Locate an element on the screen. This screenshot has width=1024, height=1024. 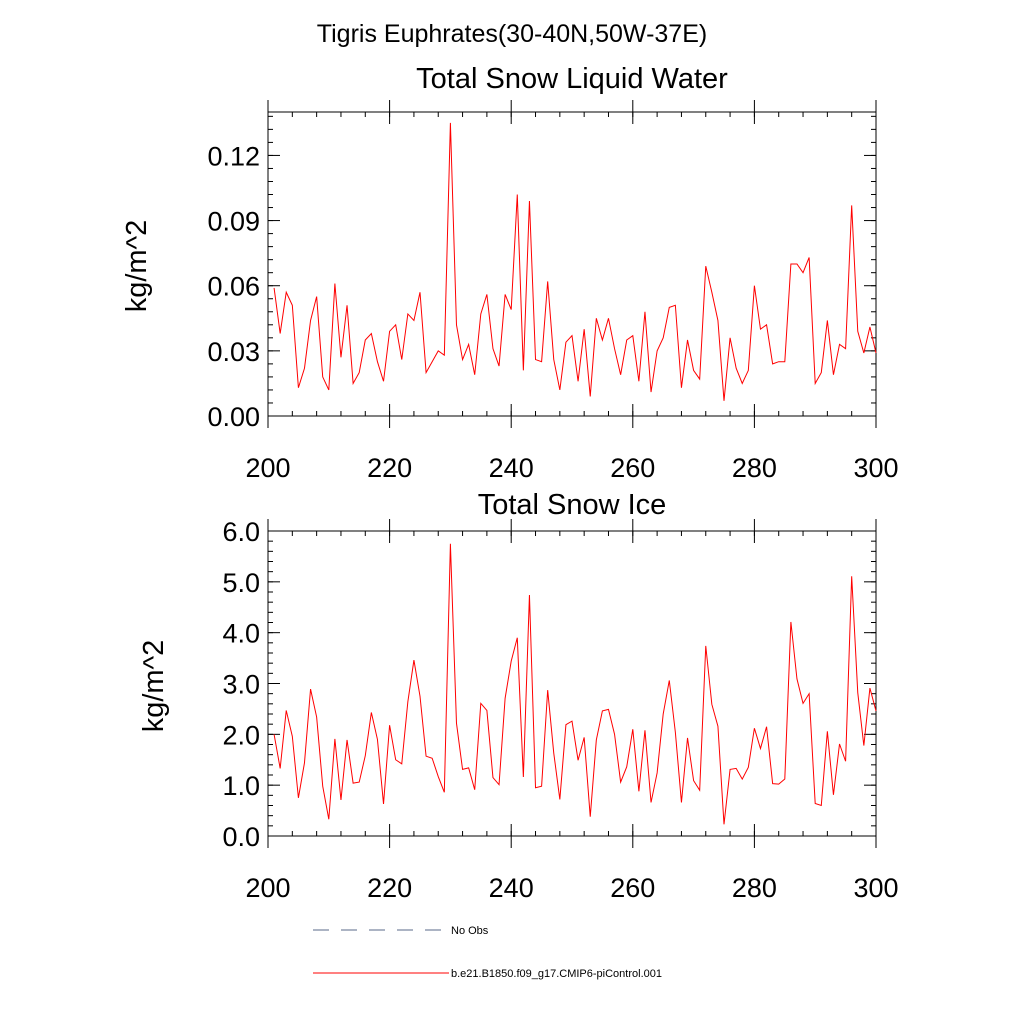
y-tick-label: 0.03 is located at coordinates (233, 352).